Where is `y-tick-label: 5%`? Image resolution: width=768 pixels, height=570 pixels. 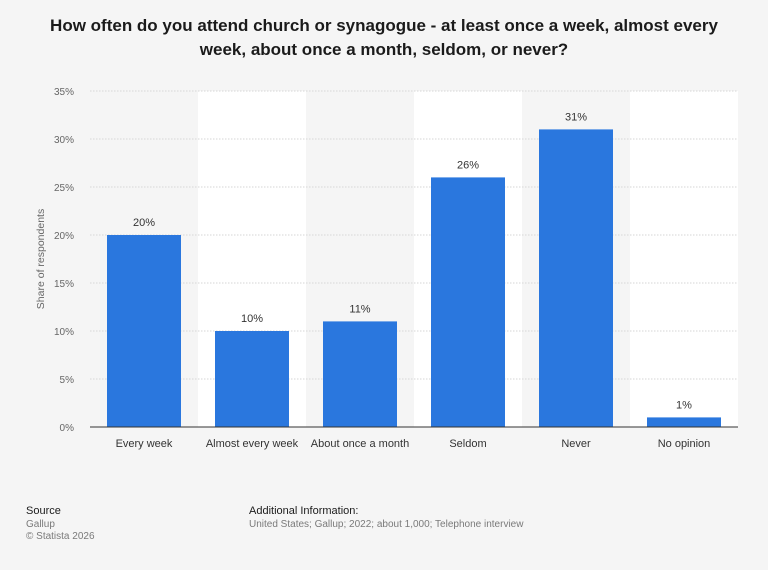 y-tick-label: 5% is located at coordinates (67, 380).